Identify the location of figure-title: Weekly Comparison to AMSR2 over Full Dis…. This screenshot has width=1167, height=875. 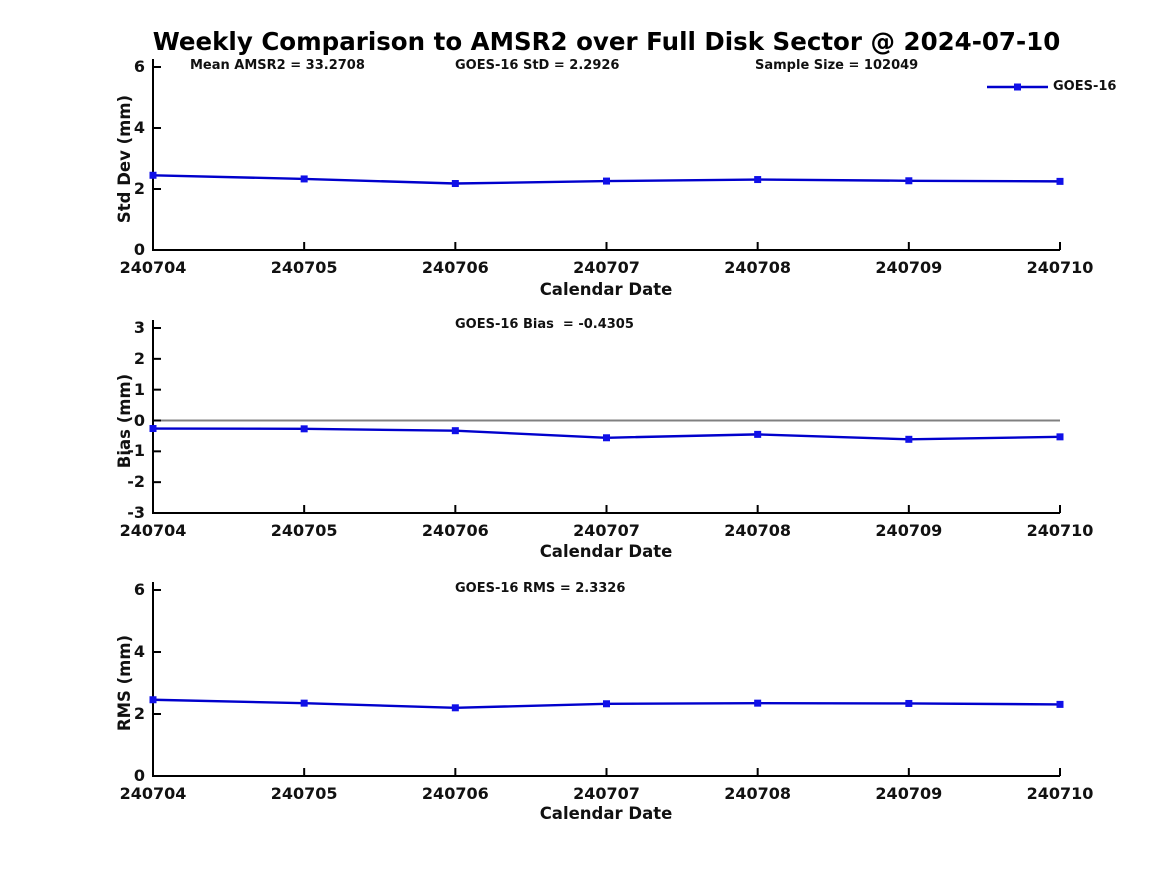
(606, 41).